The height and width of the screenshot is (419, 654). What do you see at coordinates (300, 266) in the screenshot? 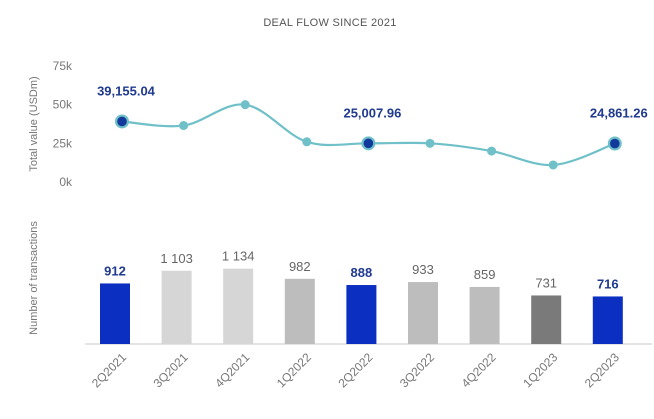
I see `bar-value-label: 982` at bounding box center [300, 266].